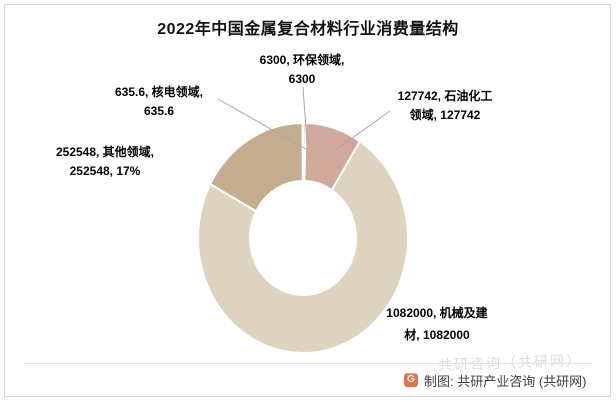 This screenshot has height=402, width=616. What do you see at coordinates (505, 381) in the screenshot?
I see `credit-text: 制图: 共研产业咨询 (共研网)` at bounding box center [505, 381].